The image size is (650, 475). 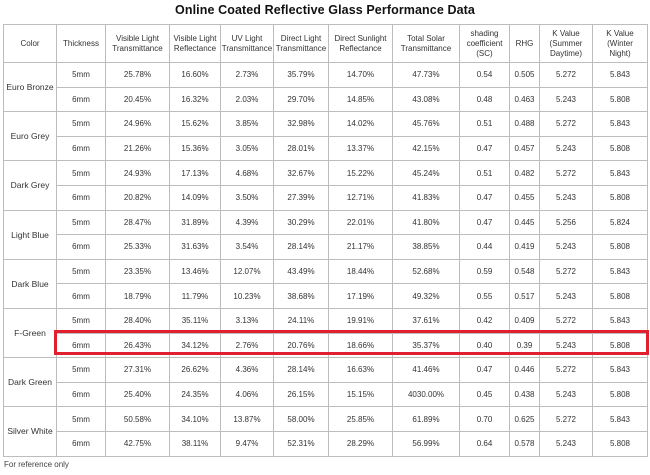 I want to click on value-cell: 12.71%, so click(x=360, y=197).